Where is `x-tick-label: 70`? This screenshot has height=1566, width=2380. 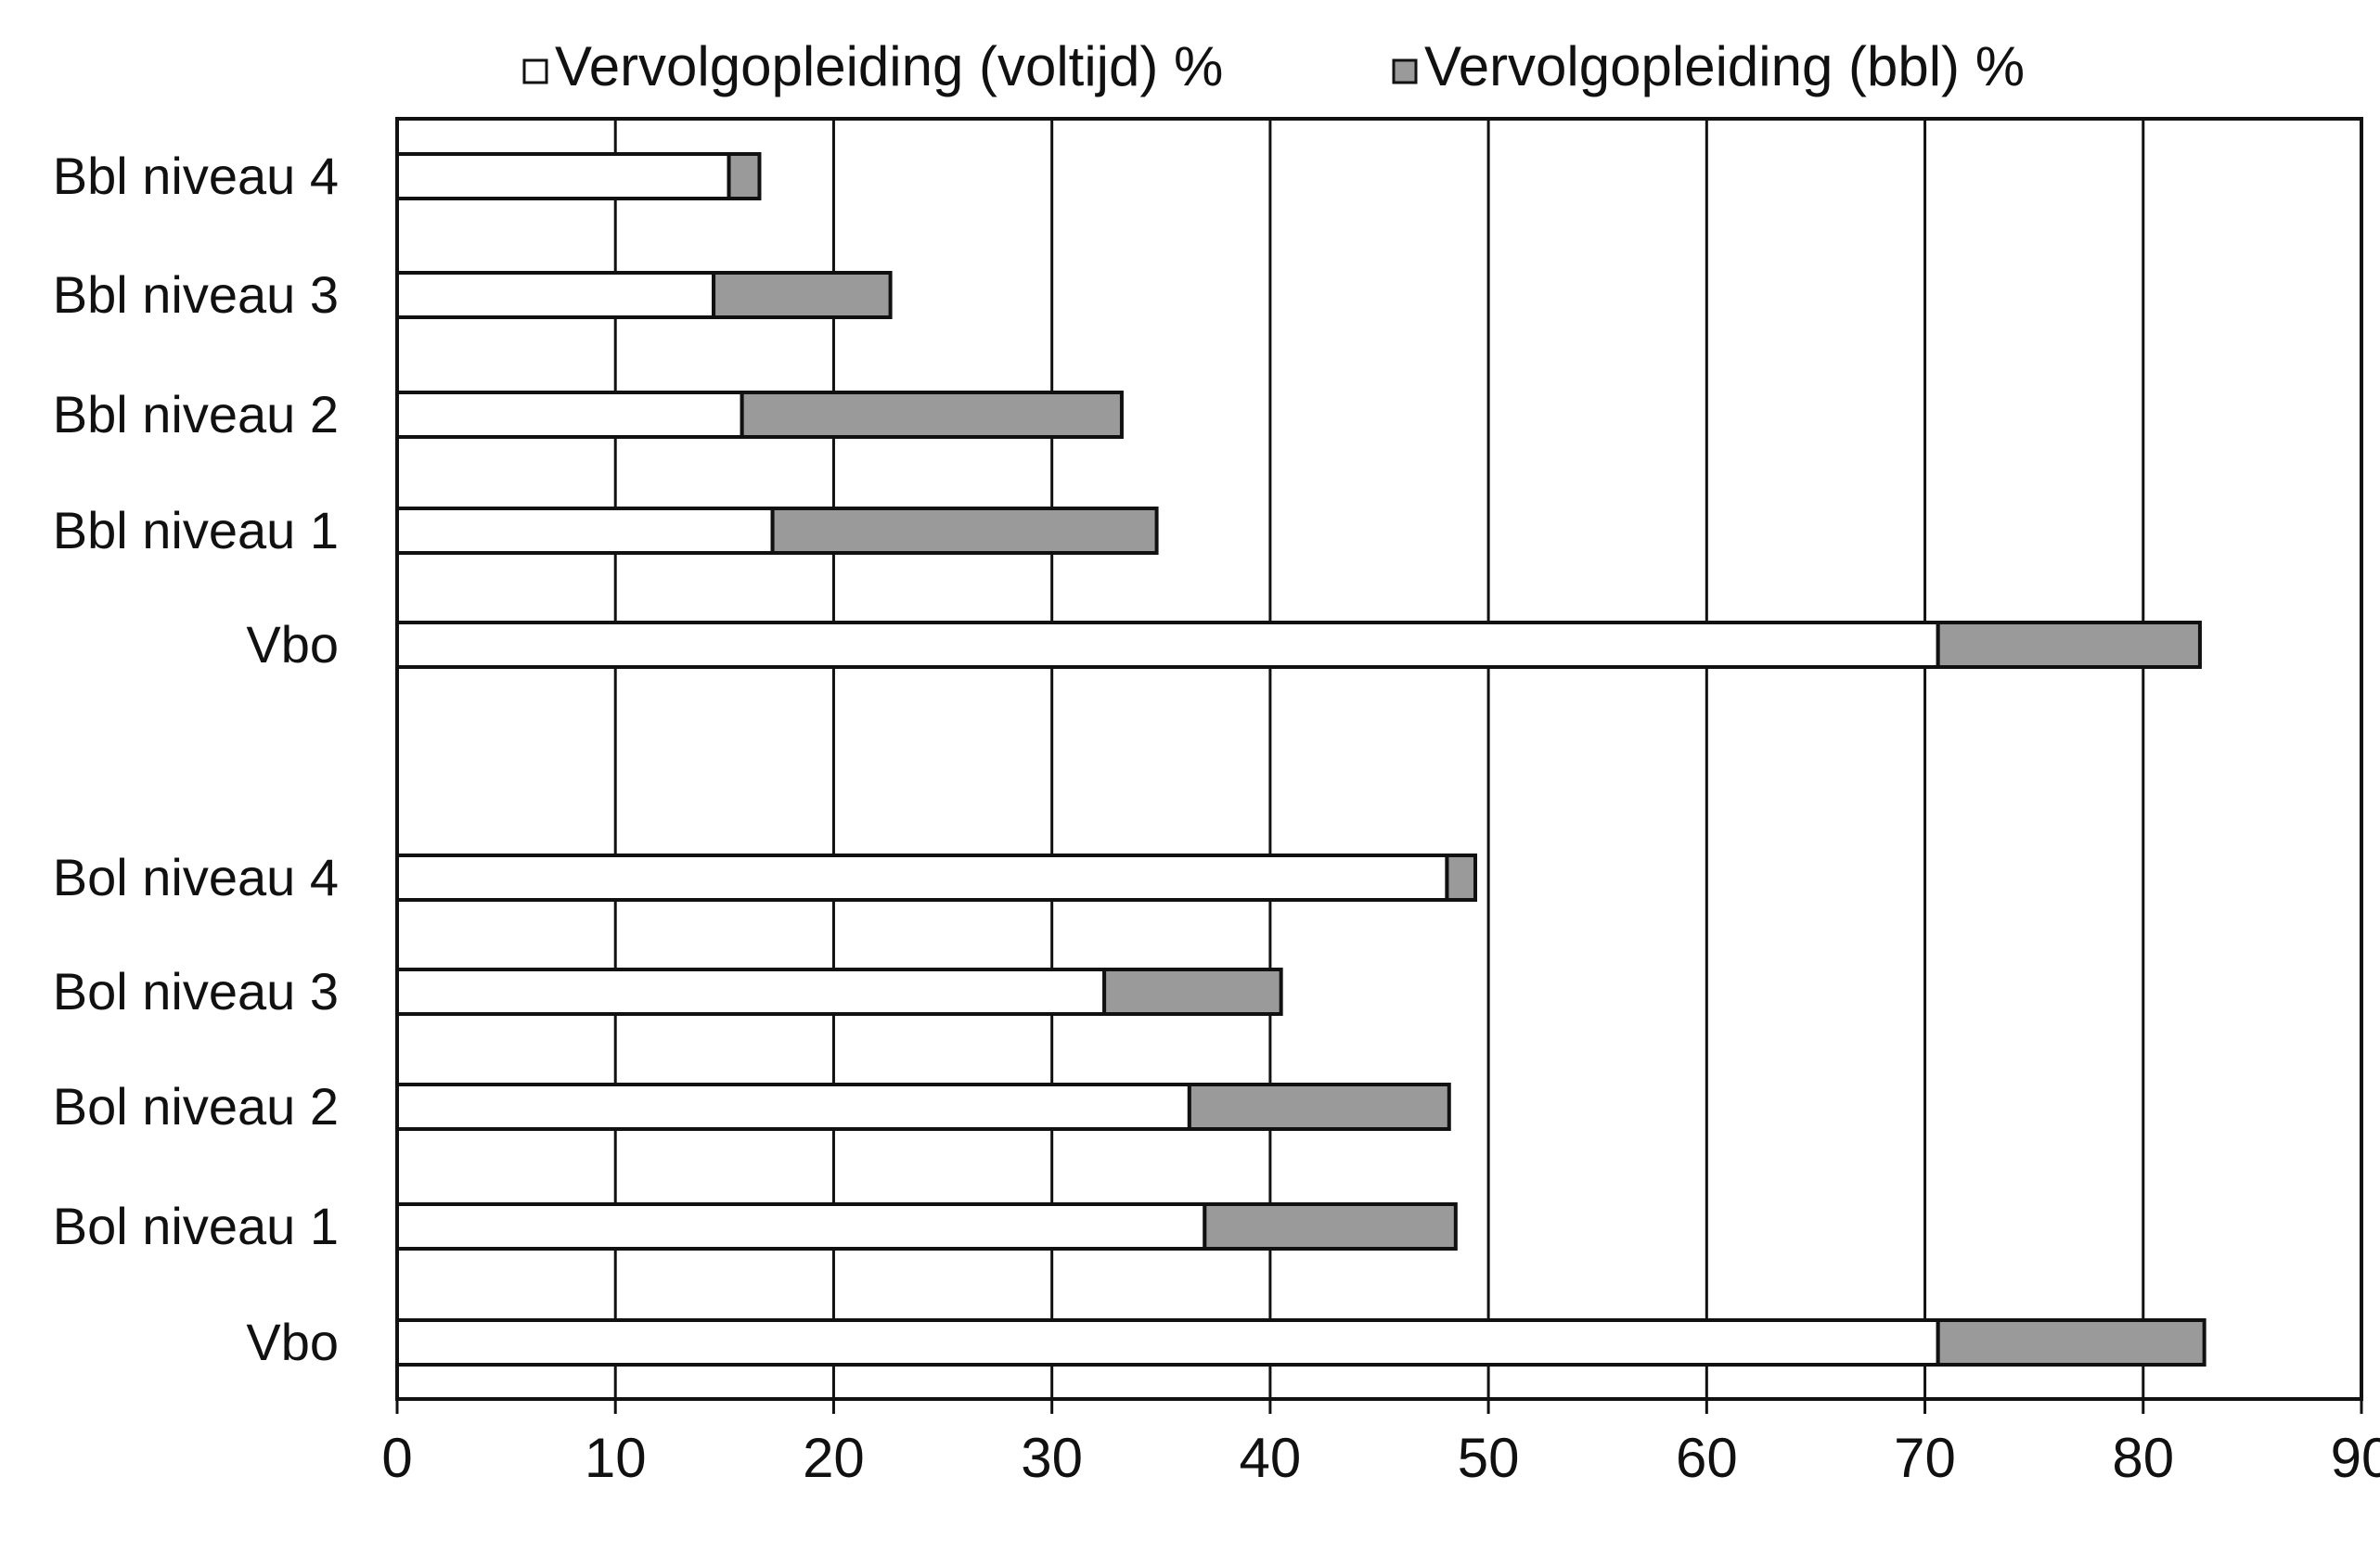 x-tick-label: 70 is located at coordinates (1925, 1458).